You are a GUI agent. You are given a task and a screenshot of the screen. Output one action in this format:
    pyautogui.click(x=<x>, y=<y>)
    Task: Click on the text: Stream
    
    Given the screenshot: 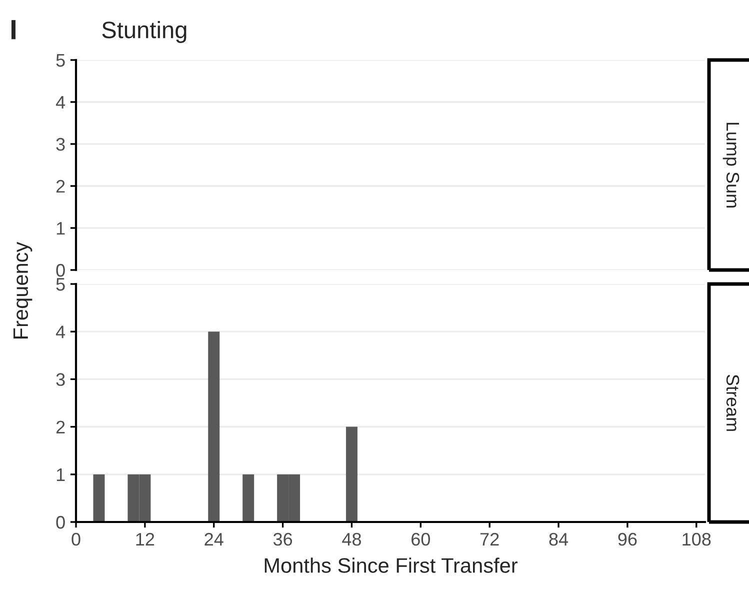 What is the action you would take?
    pyautogui.click(x=733, y=402)
    